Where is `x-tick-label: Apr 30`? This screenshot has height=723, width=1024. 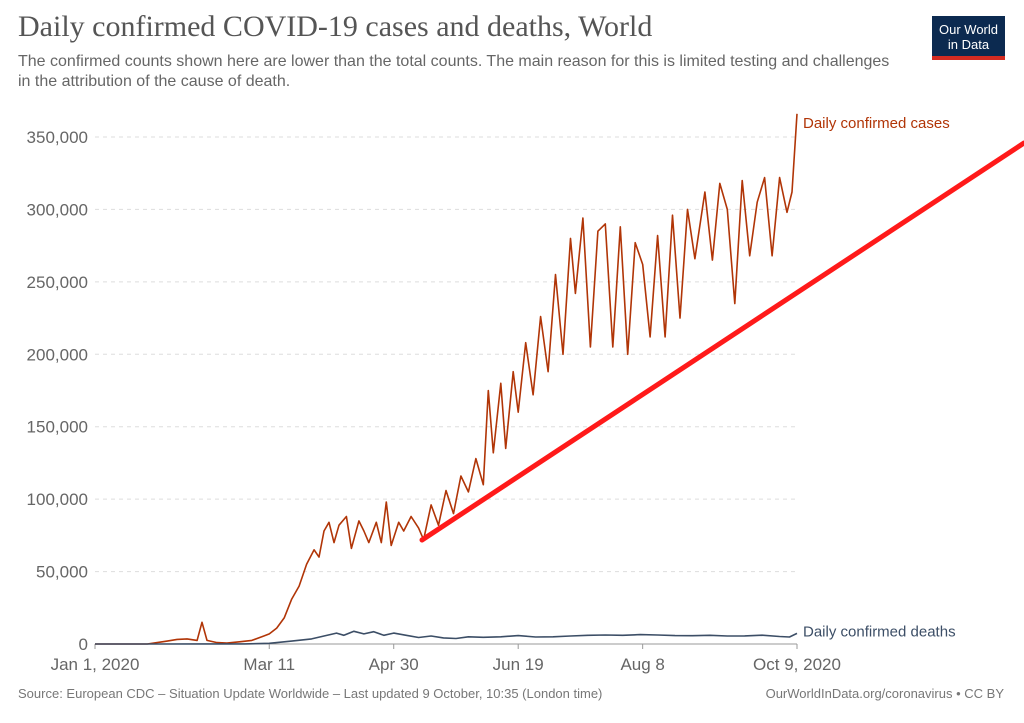
x-tick-label: Apr 30 is located at coordinates (394, 664).